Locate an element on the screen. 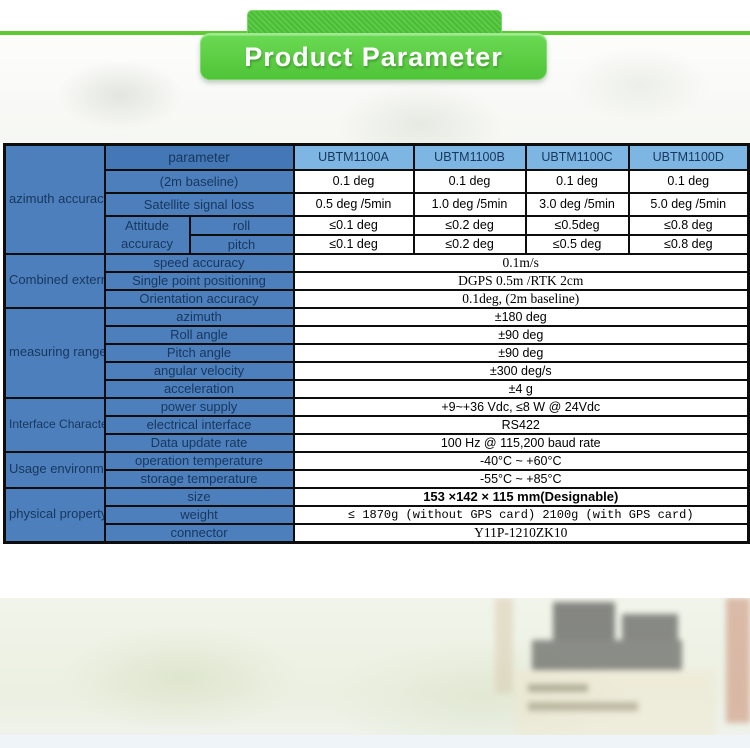 This screenshot has height=748, width=750. table-row: Roll angle ±90 deg is located at coordinates (377, 334).